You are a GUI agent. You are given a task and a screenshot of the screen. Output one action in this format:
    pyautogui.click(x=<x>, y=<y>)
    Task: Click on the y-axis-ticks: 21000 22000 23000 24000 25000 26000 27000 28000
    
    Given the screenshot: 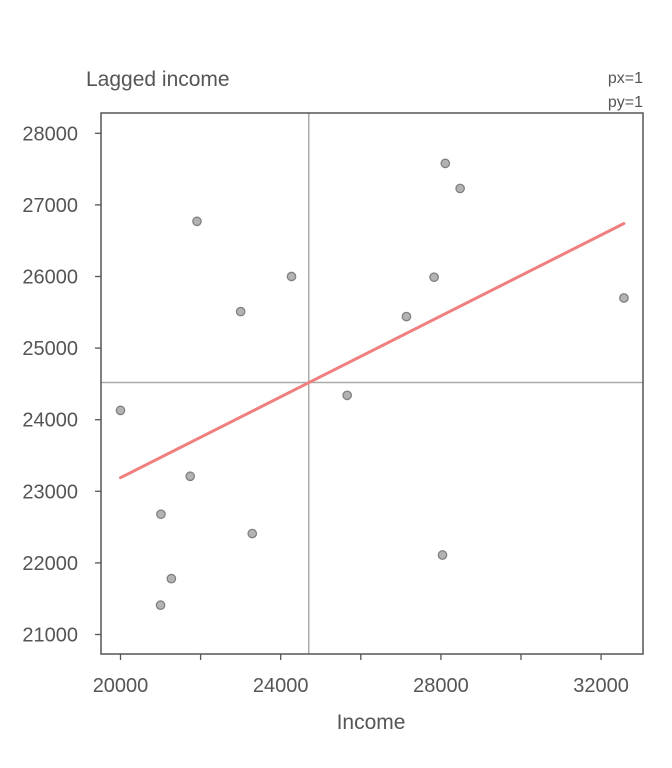 What is the action you would take?
    pyautogui.click(x=61, y=385)
    